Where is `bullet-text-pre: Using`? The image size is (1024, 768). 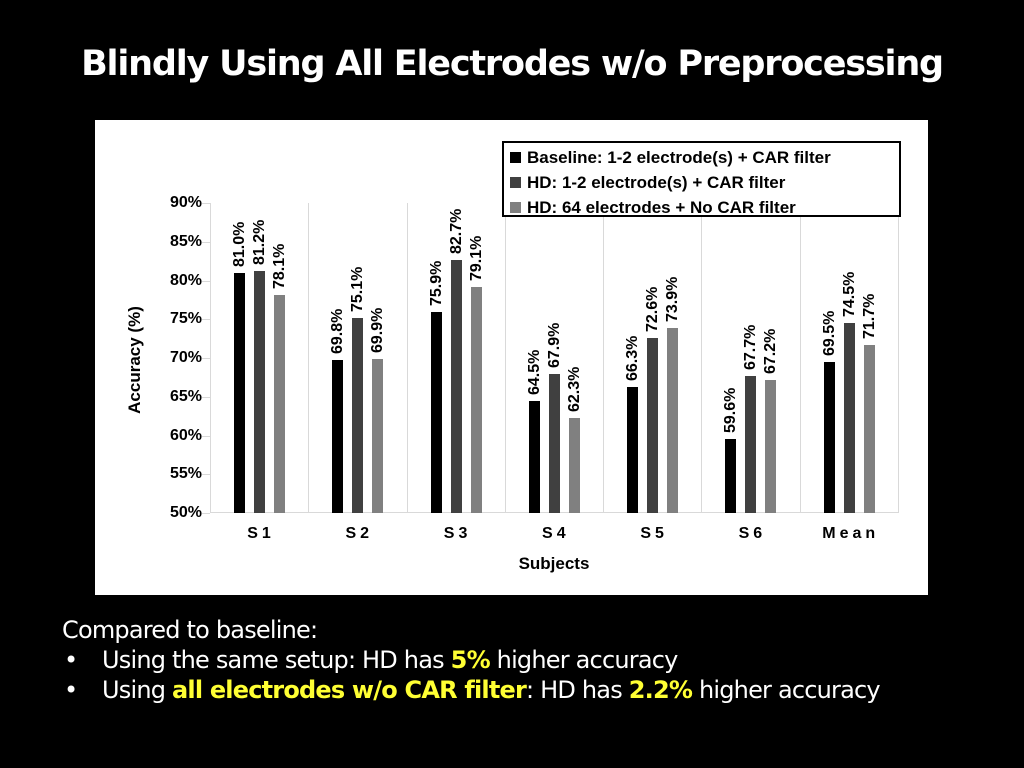
bullet-text-pre: Using is located at coordinates (137, 690).